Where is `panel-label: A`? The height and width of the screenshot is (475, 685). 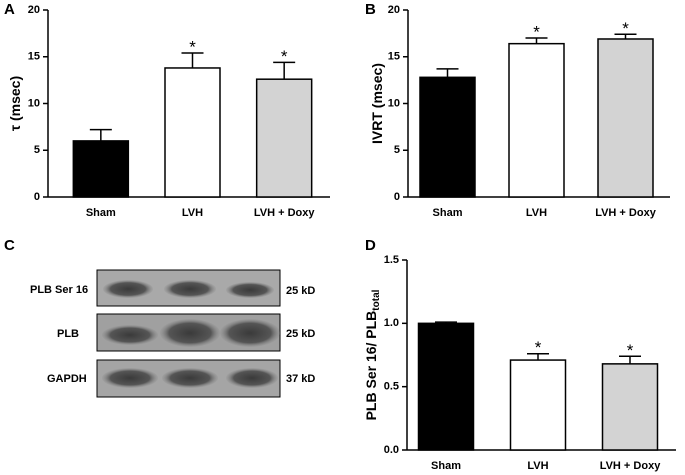
panel-label: A is located at coordinates (9, 9).